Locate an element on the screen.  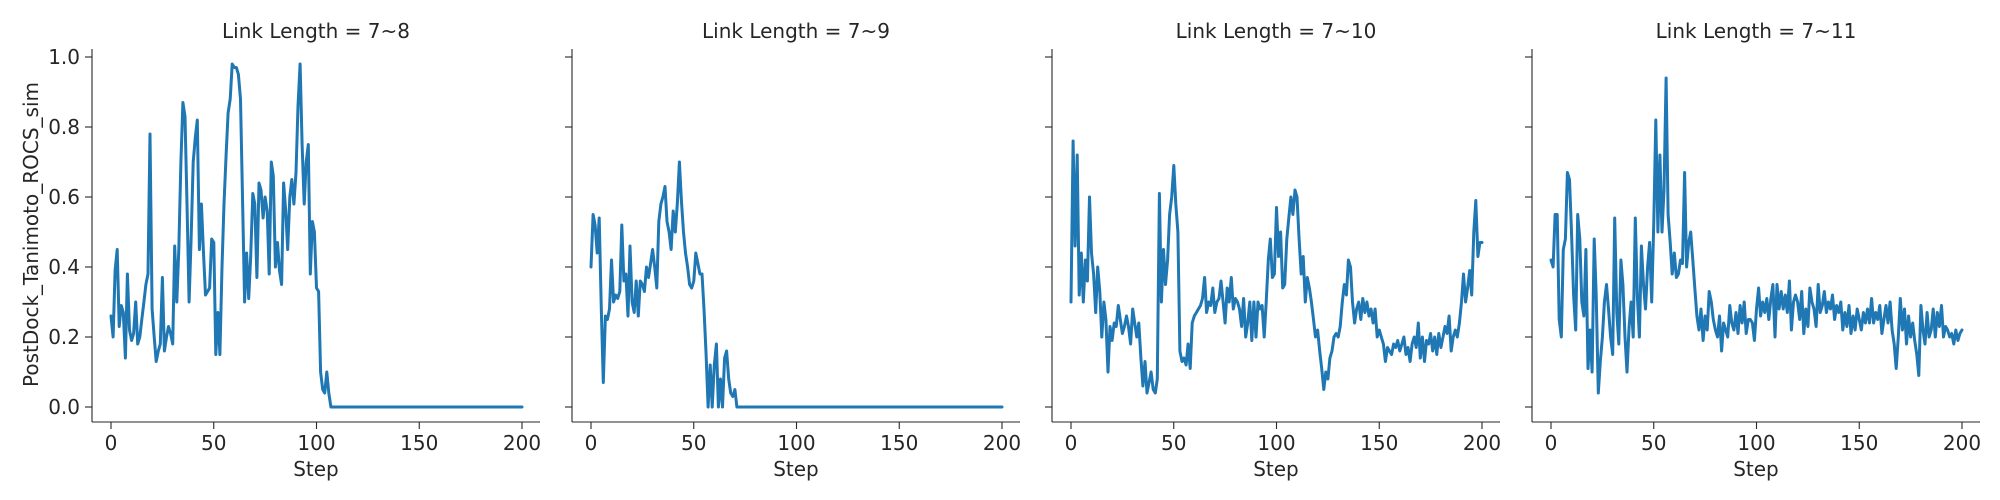
y-tick-label: 0.0 is located at coordinates (64, 407).